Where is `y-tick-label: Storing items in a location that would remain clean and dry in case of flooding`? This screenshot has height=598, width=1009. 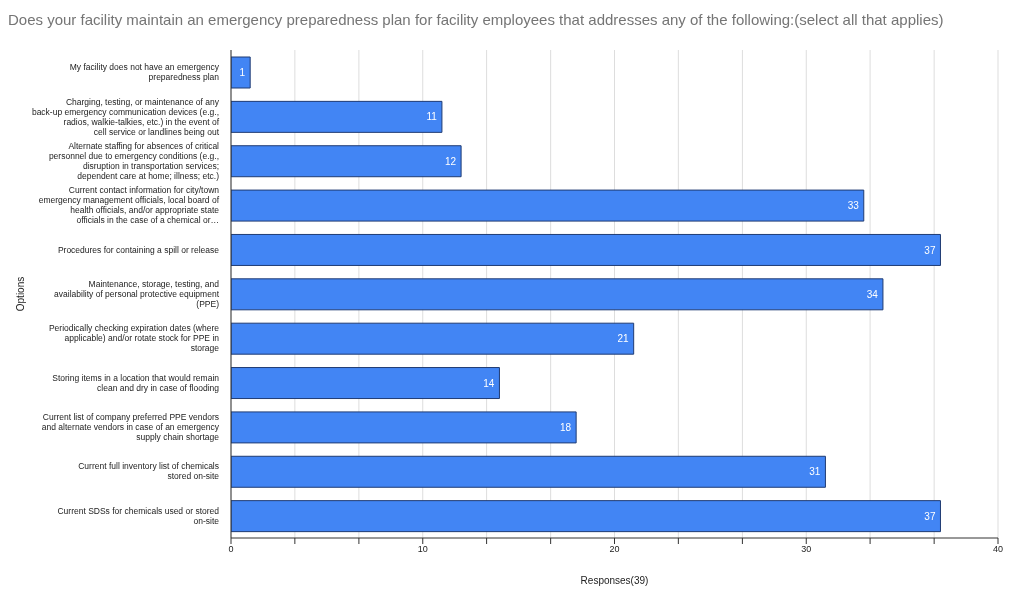
y-tick-label: Storing items in a location that would remain clean and dry in case of flooding is located at coordinates (136, 382).